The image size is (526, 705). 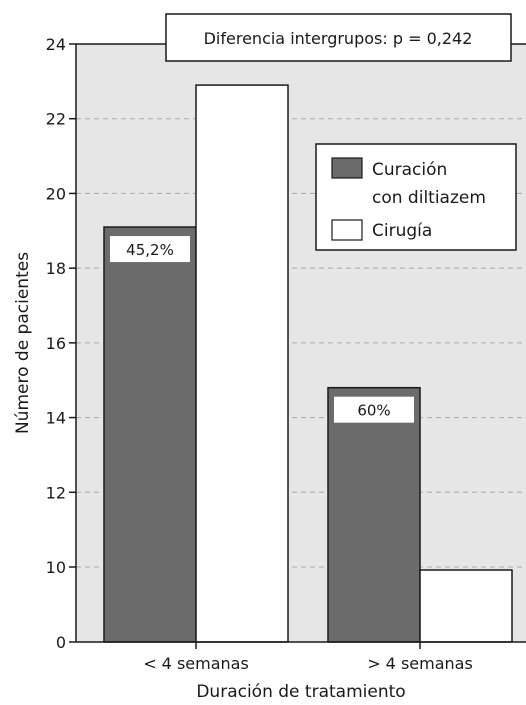 I want to click on annotation-box, so click(x=338, y=37).